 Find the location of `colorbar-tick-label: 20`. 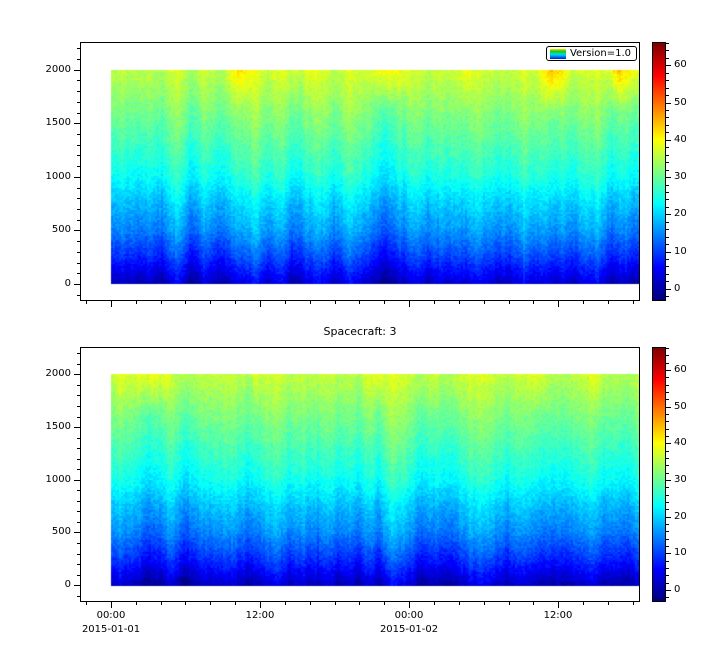

colorbar-tick-label: 20 is located at coordinates (680, 213).